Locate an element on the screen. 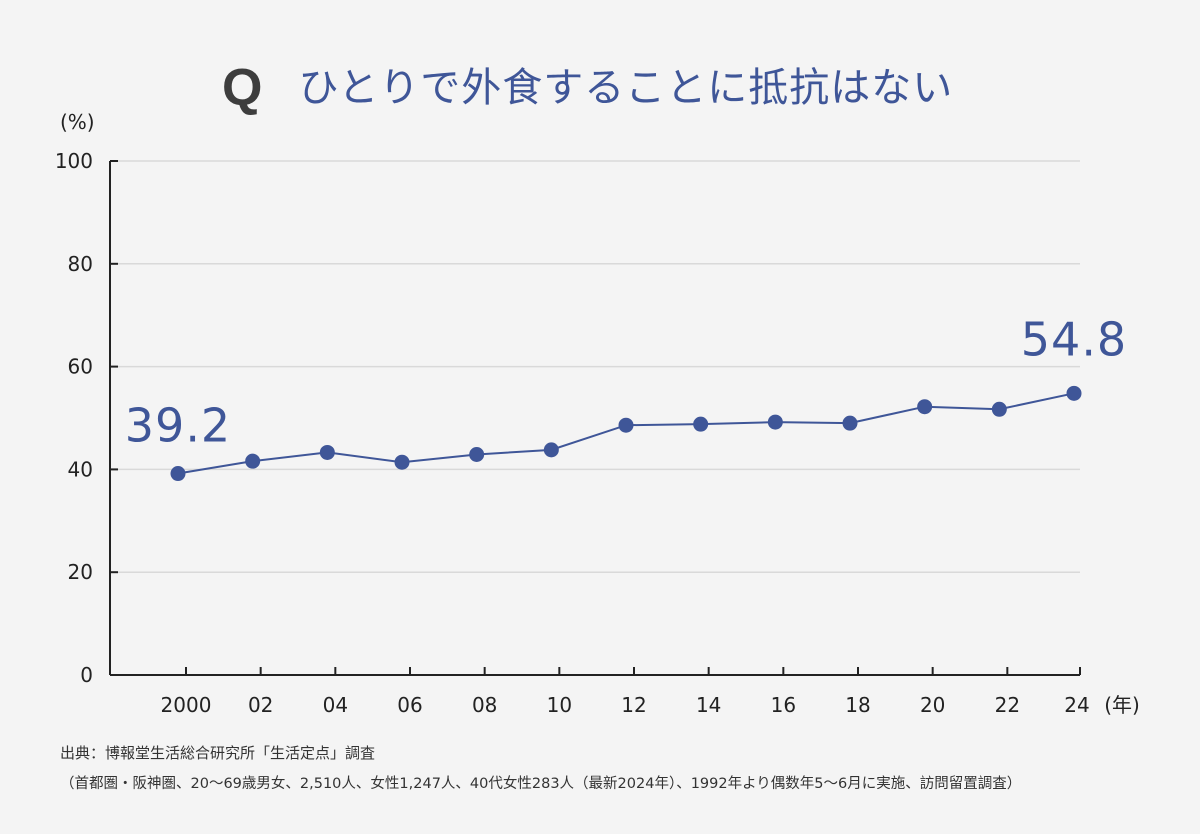 Image resolution: width=1200 pixels, height=834 pixels. x-tick-label: 08 is located at coordinates (484, 705).